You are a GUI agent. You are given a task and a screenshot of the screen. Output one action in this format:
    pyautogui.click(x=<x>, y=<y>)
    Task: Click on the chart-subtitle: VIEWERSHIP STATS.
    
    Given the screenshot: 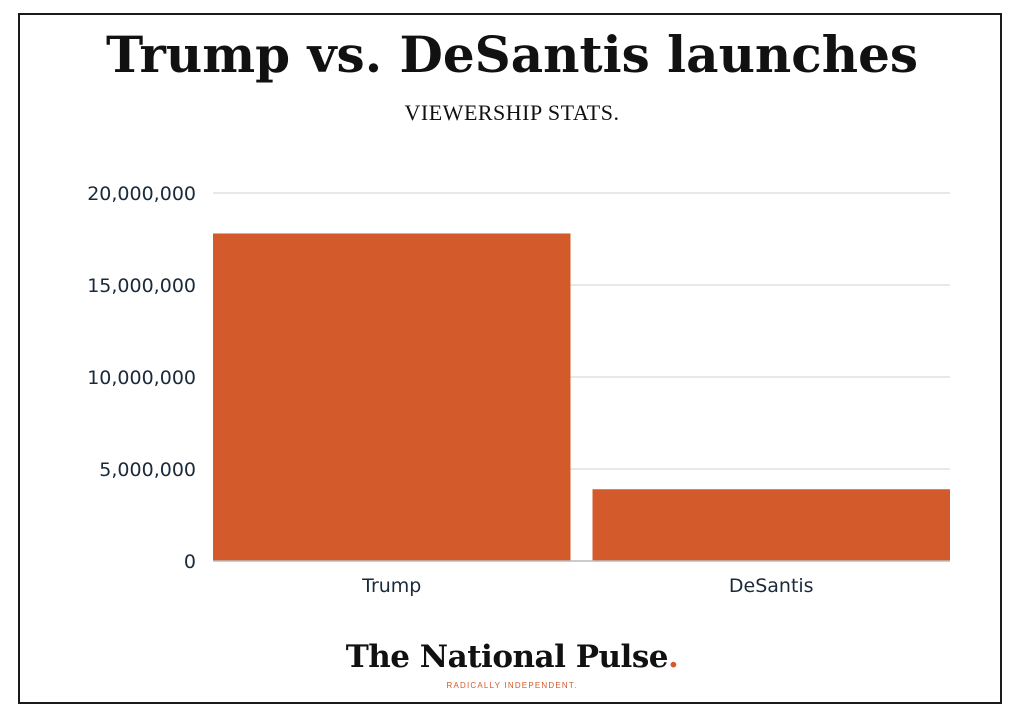 What is the action you would take?
    pyautogui.click(x=512, y=112)
    